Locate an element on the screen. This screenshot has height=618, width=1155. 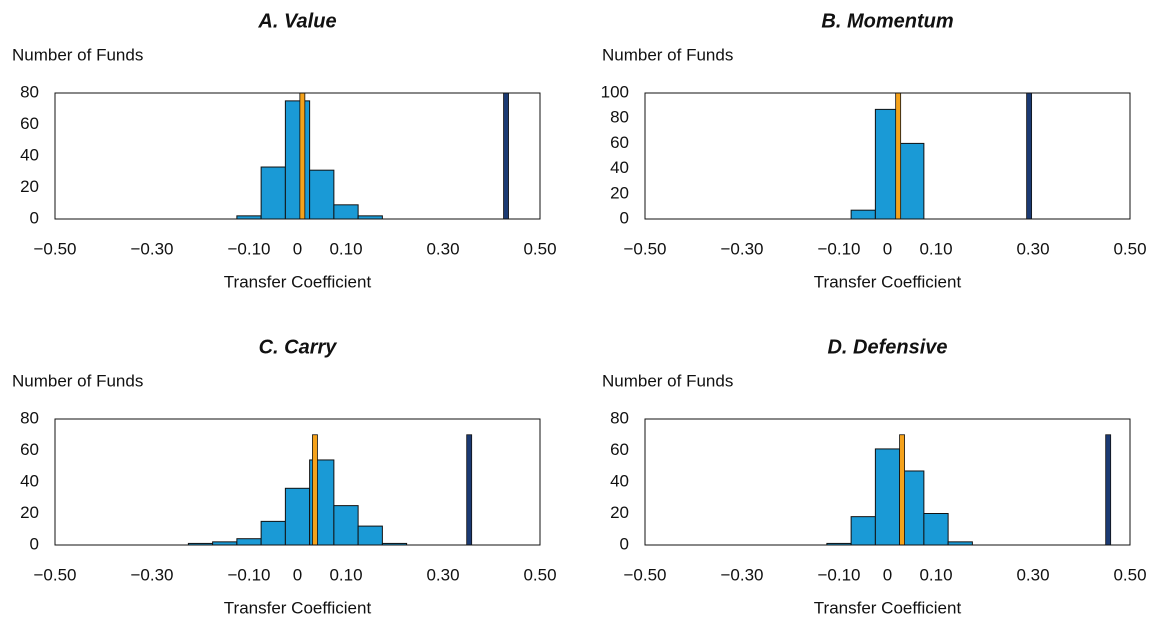
panel-title: A. Value is located at coordinates (296, 21).